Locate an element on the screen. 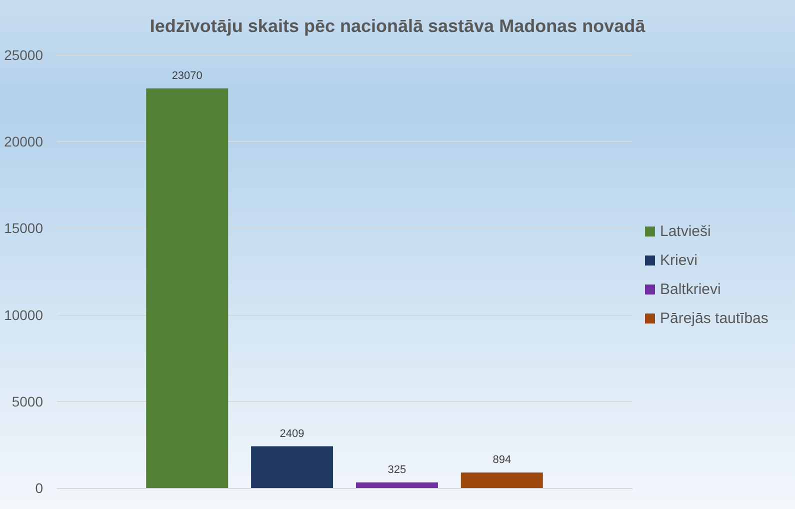  data-label: 23070 is located at coordinates (187, 76).